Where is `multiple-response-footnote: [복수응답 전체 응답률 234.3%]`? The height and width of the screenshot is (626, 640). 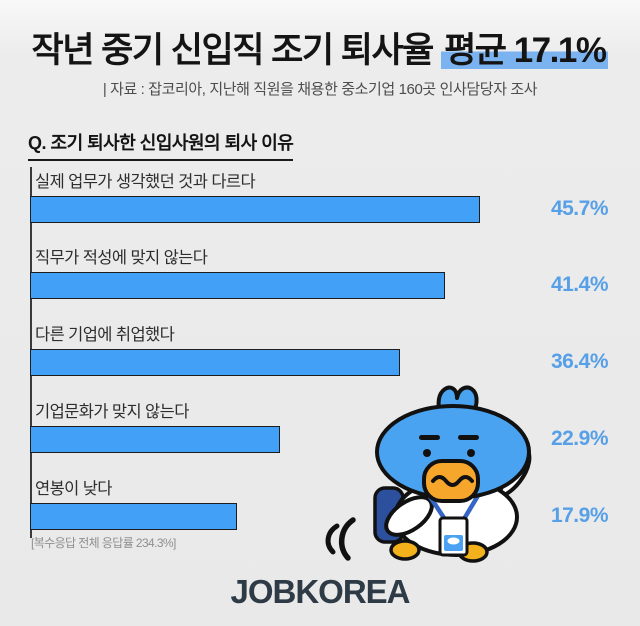
multiple-response-footnote: [복수응답 전체 응답률 234.3%] is located at coordinates (103, 543).